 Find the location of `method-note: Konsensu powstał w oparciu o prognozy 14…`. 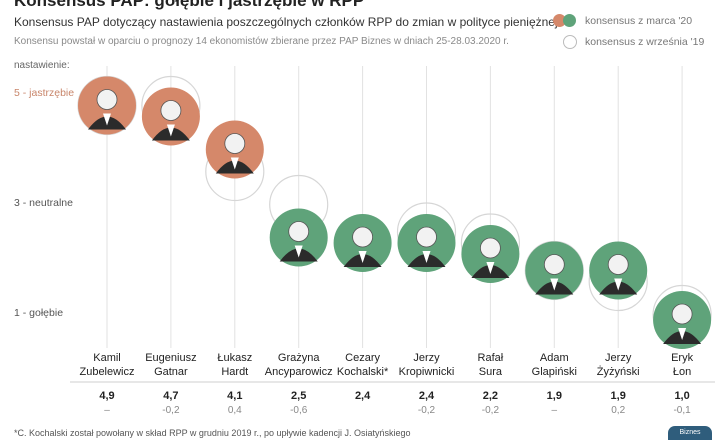

method-note: Konsensu powstał w oparciu o prognozy 14… is located at coordinates (261, 41).